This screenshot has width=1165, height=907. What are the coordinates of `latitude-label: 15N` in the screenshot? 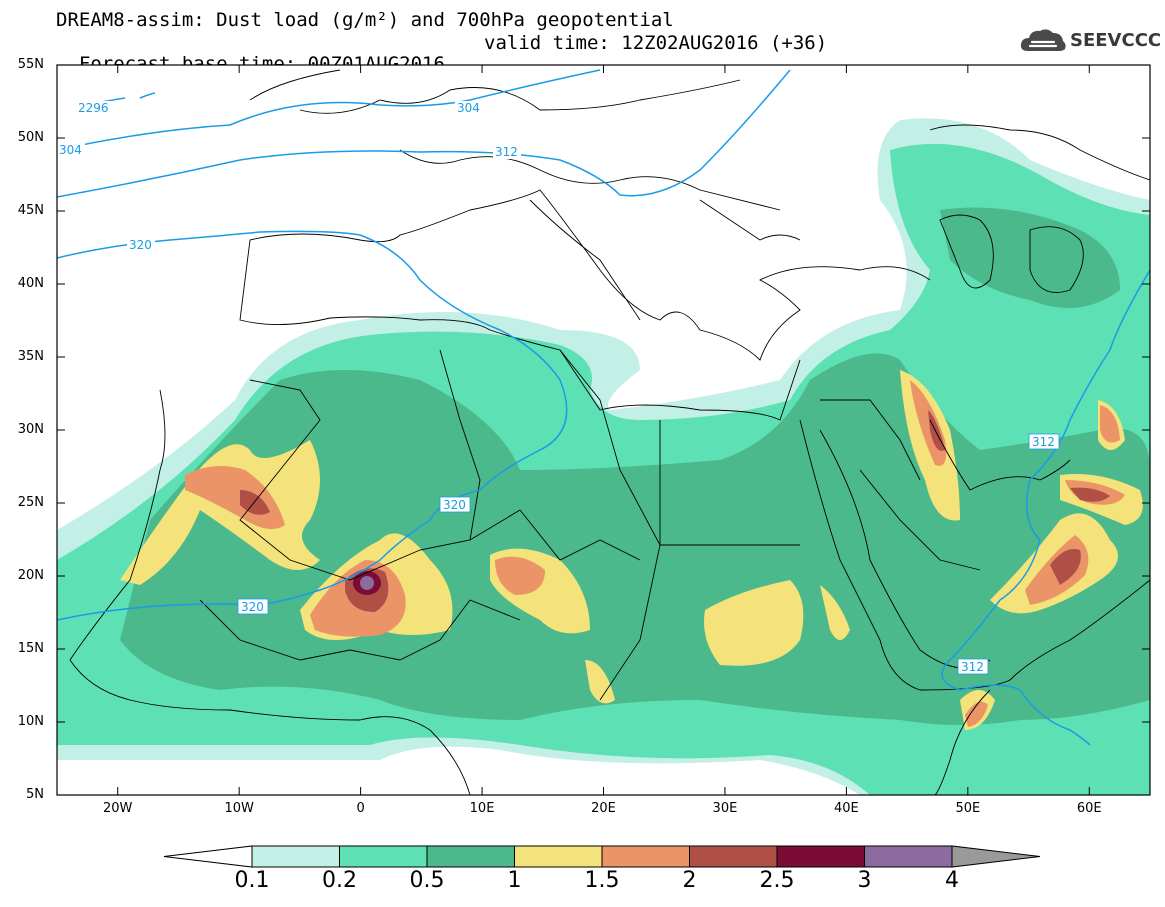 It's located at (30, 648).